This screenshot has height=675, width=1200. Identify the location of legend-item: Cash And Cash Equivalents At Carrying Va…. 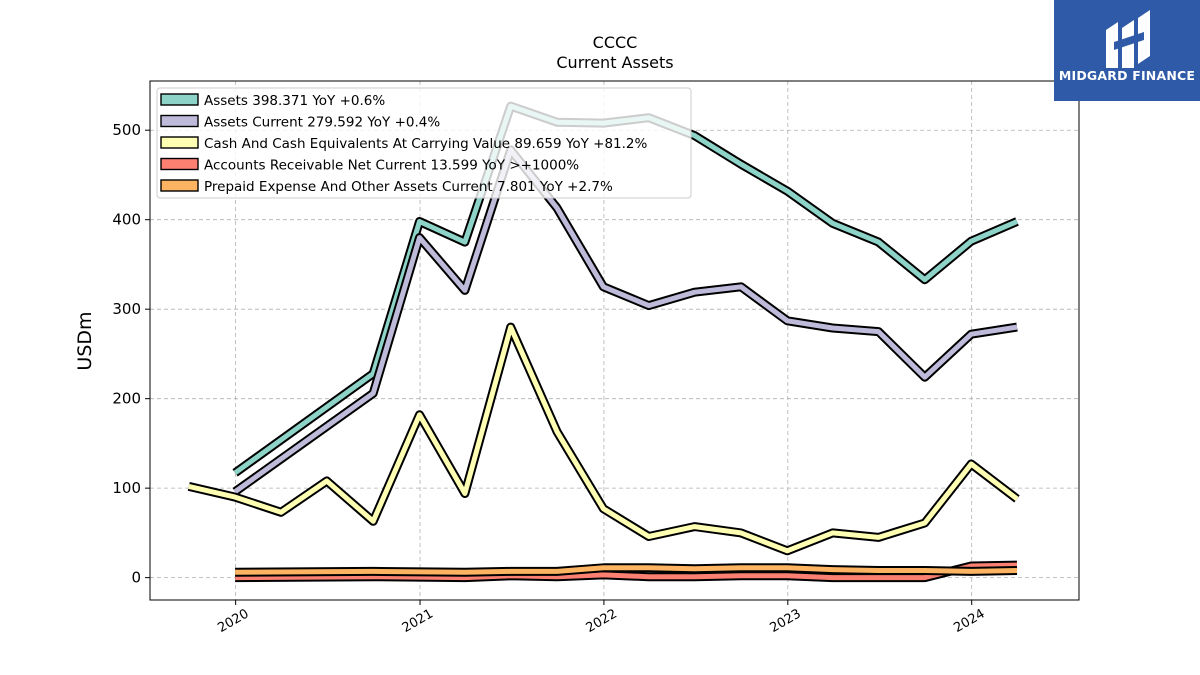
(404, 144).